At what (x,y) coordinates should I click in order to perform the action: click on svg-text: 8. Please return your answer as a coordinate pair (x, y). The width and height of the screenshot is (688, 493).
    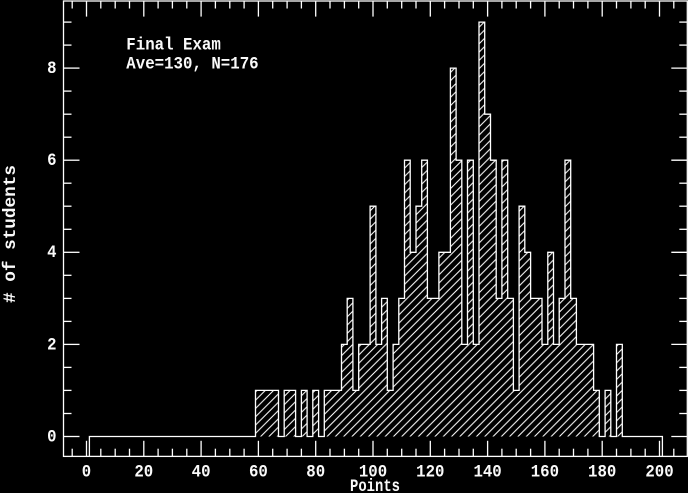
    Looking at the image, I should click on (51, 69).